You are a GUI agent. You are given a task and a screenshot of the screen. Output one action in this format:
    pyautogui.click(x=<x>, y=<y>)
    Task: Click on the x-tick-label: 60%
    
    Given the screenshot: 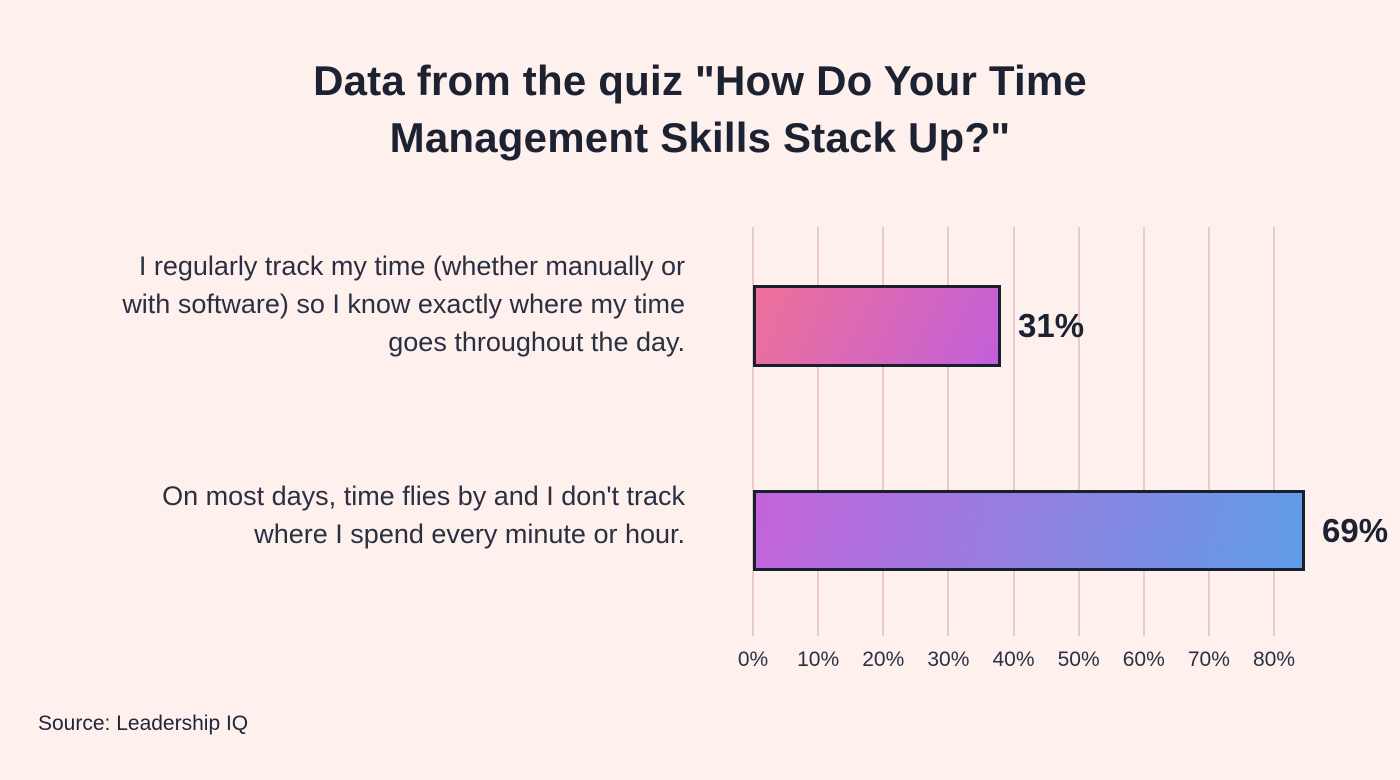 What is the action you would take?
    pyautogui.click(x=1143, y=659)
    